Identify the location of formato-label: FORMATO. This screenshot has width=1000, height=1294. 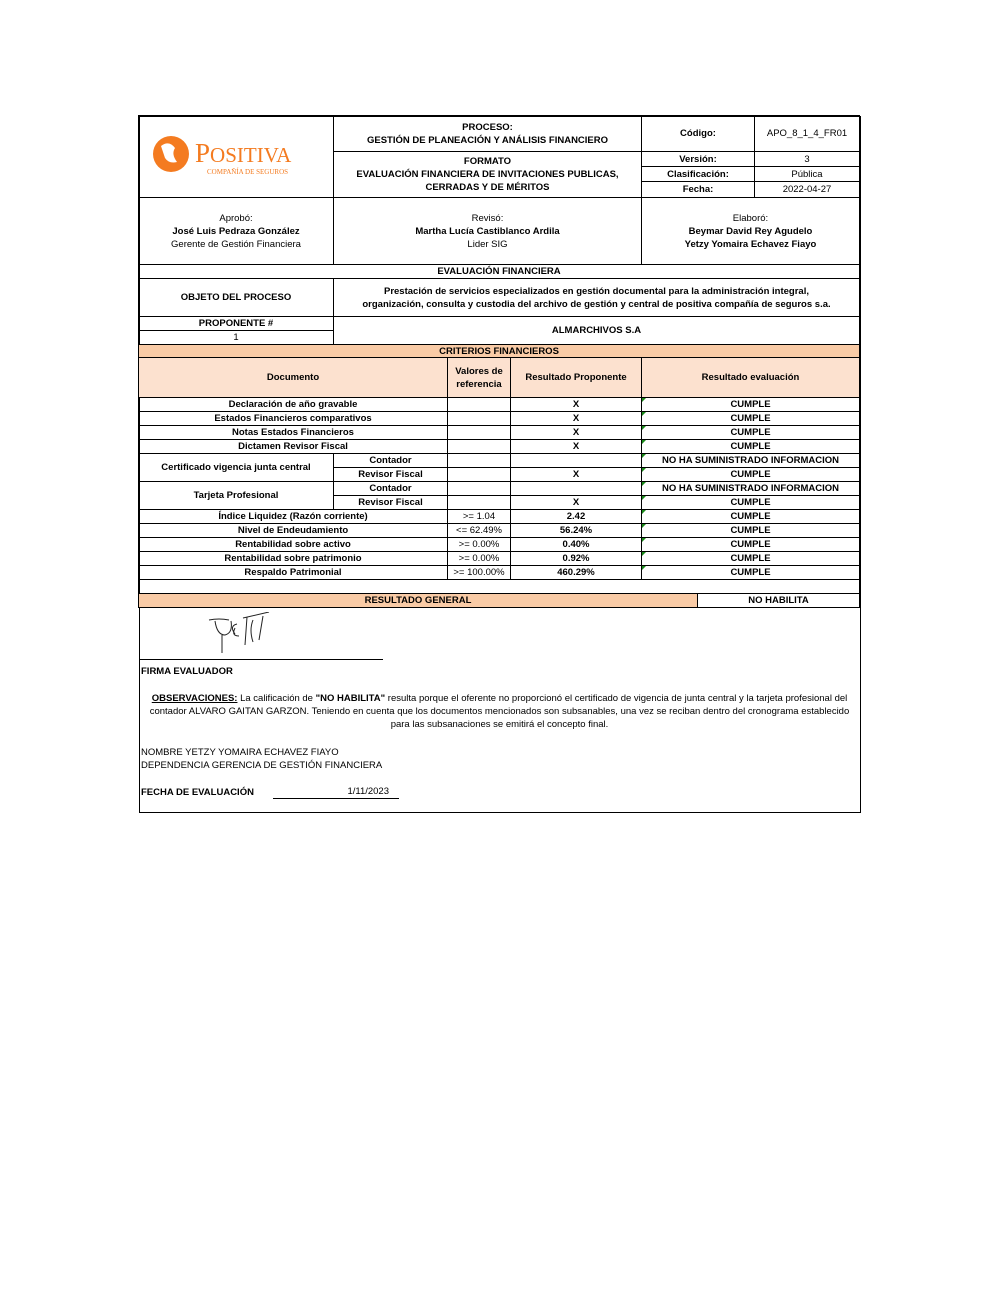
(487, 161).